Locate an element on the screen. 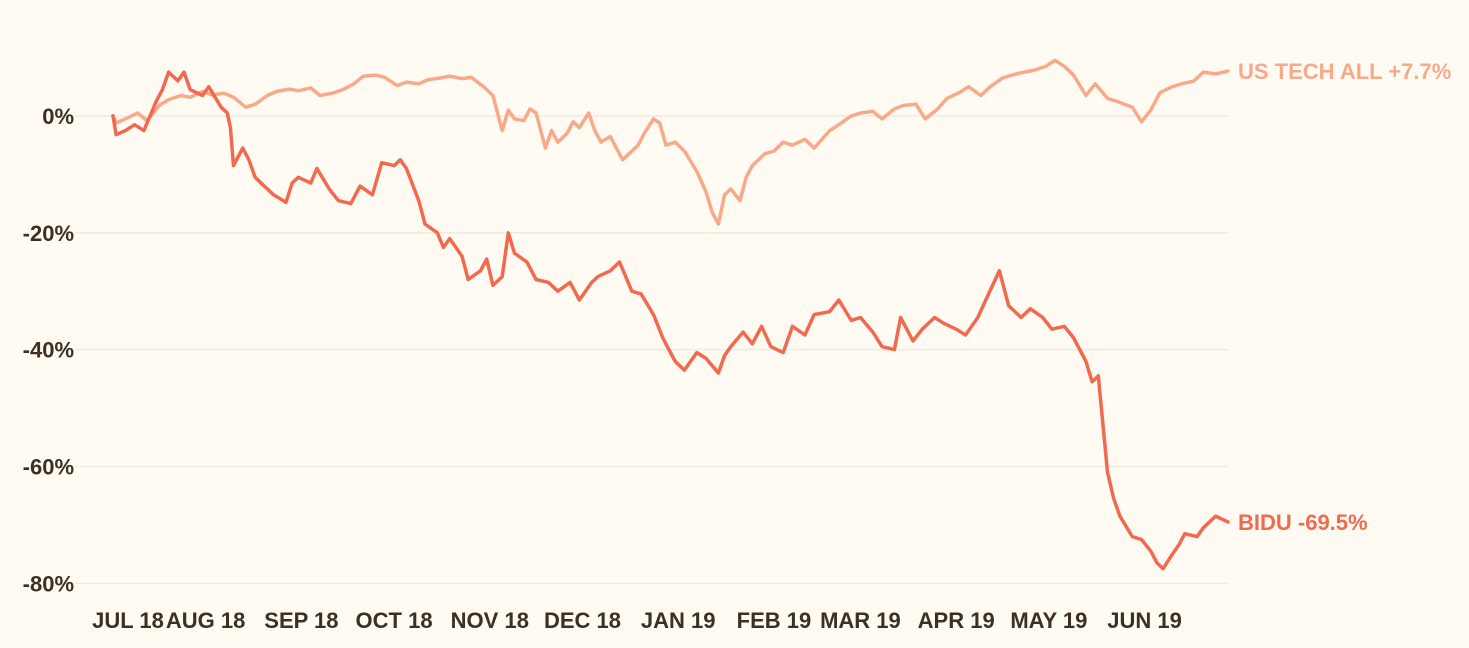 The height and width of the screenshot is (648, 1469). x-tick-label: MAR 19 is located at coordinates (860, 620).